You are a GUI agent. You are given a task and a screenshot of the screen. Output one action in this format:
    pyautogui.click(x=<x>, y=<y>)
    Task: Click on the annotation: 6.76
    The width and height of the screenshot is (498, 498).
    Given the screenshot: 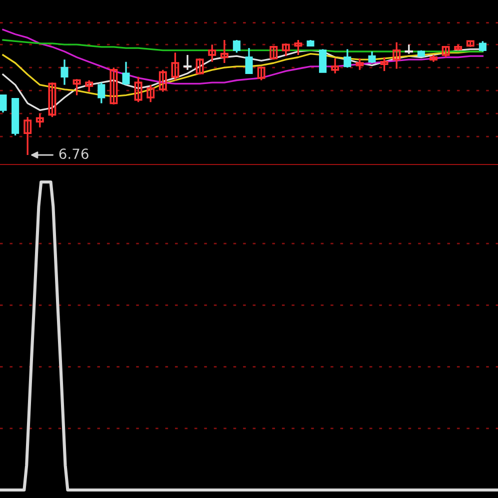 What is the action you would take?
    pyautogui.click(x=73, y=154)
    